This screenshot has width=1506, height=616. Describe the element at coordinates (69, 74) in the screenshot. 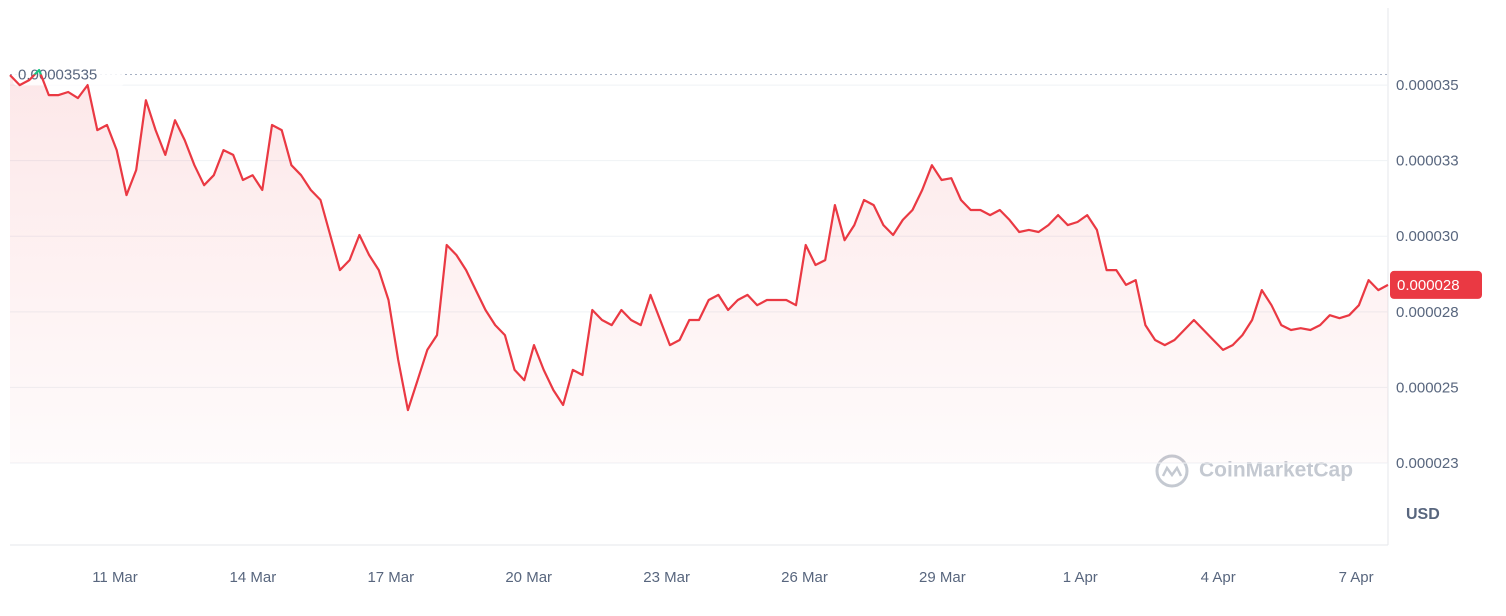

I see `open-price-badge` at that location.